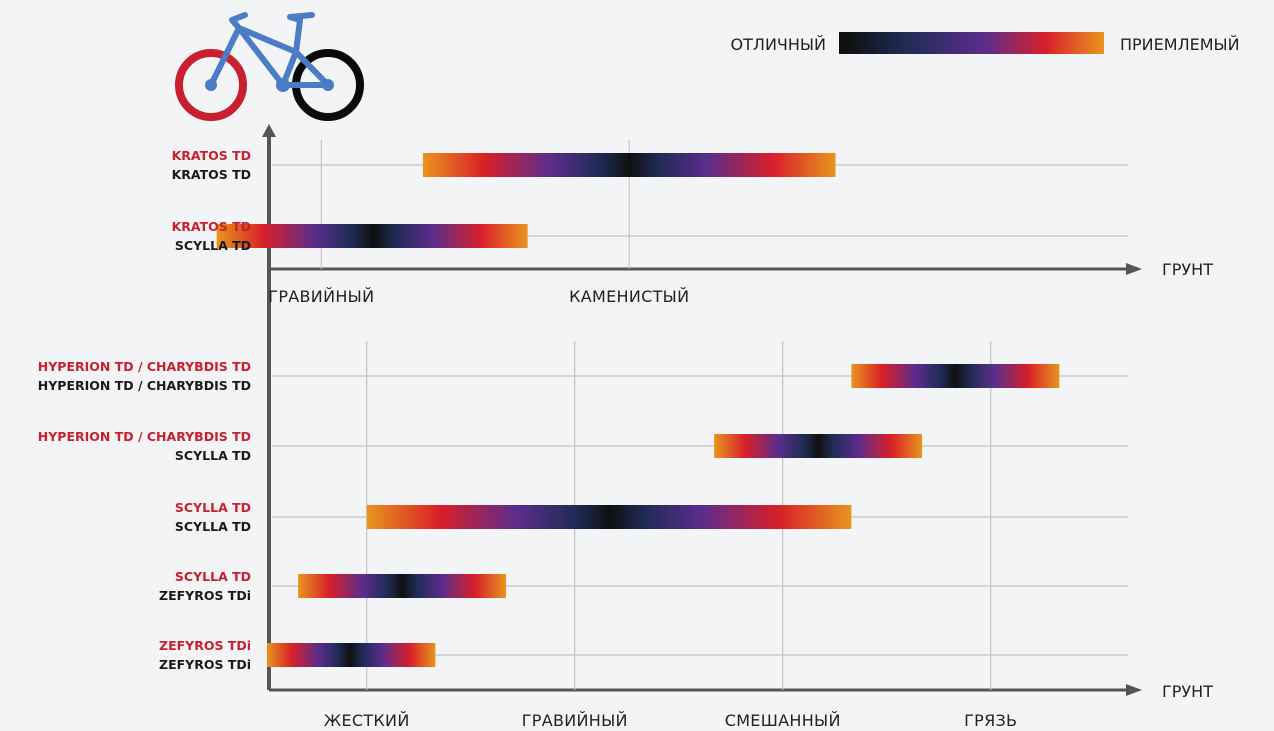 The height and width of the screenshot is (731, 1274). Describe the element at coordinates (778, 44) in the screenshot. I see `legend-left-label: ОТЛИЧНЫЙ` at that location.